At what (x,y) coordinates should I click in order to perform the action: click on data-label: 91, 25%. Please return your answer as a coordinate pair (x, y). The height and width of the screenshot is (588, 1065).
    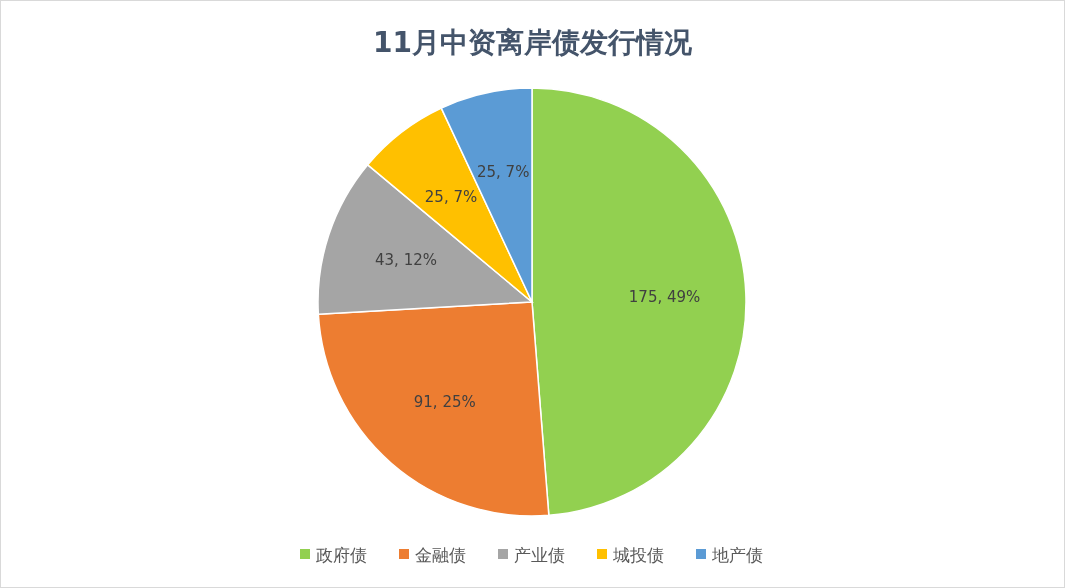
    Looking at the image, I should click on (444, 401).